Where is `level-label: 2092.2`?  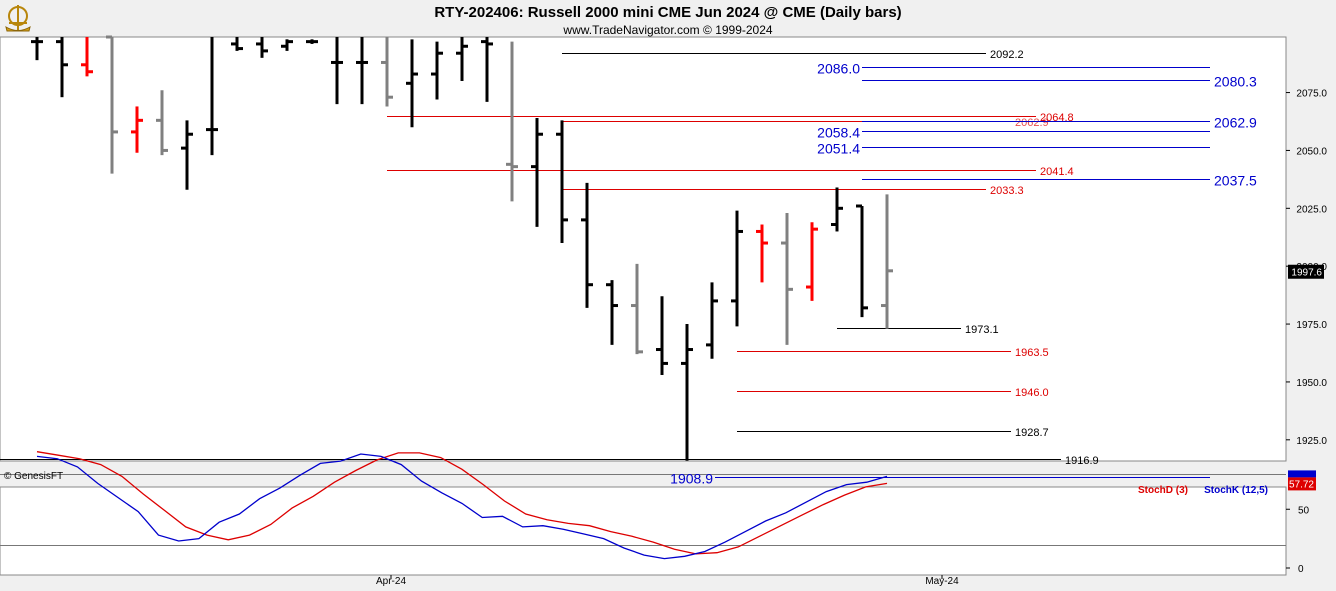 level-label: 2092.2 is located at coordinates (1007, 55).